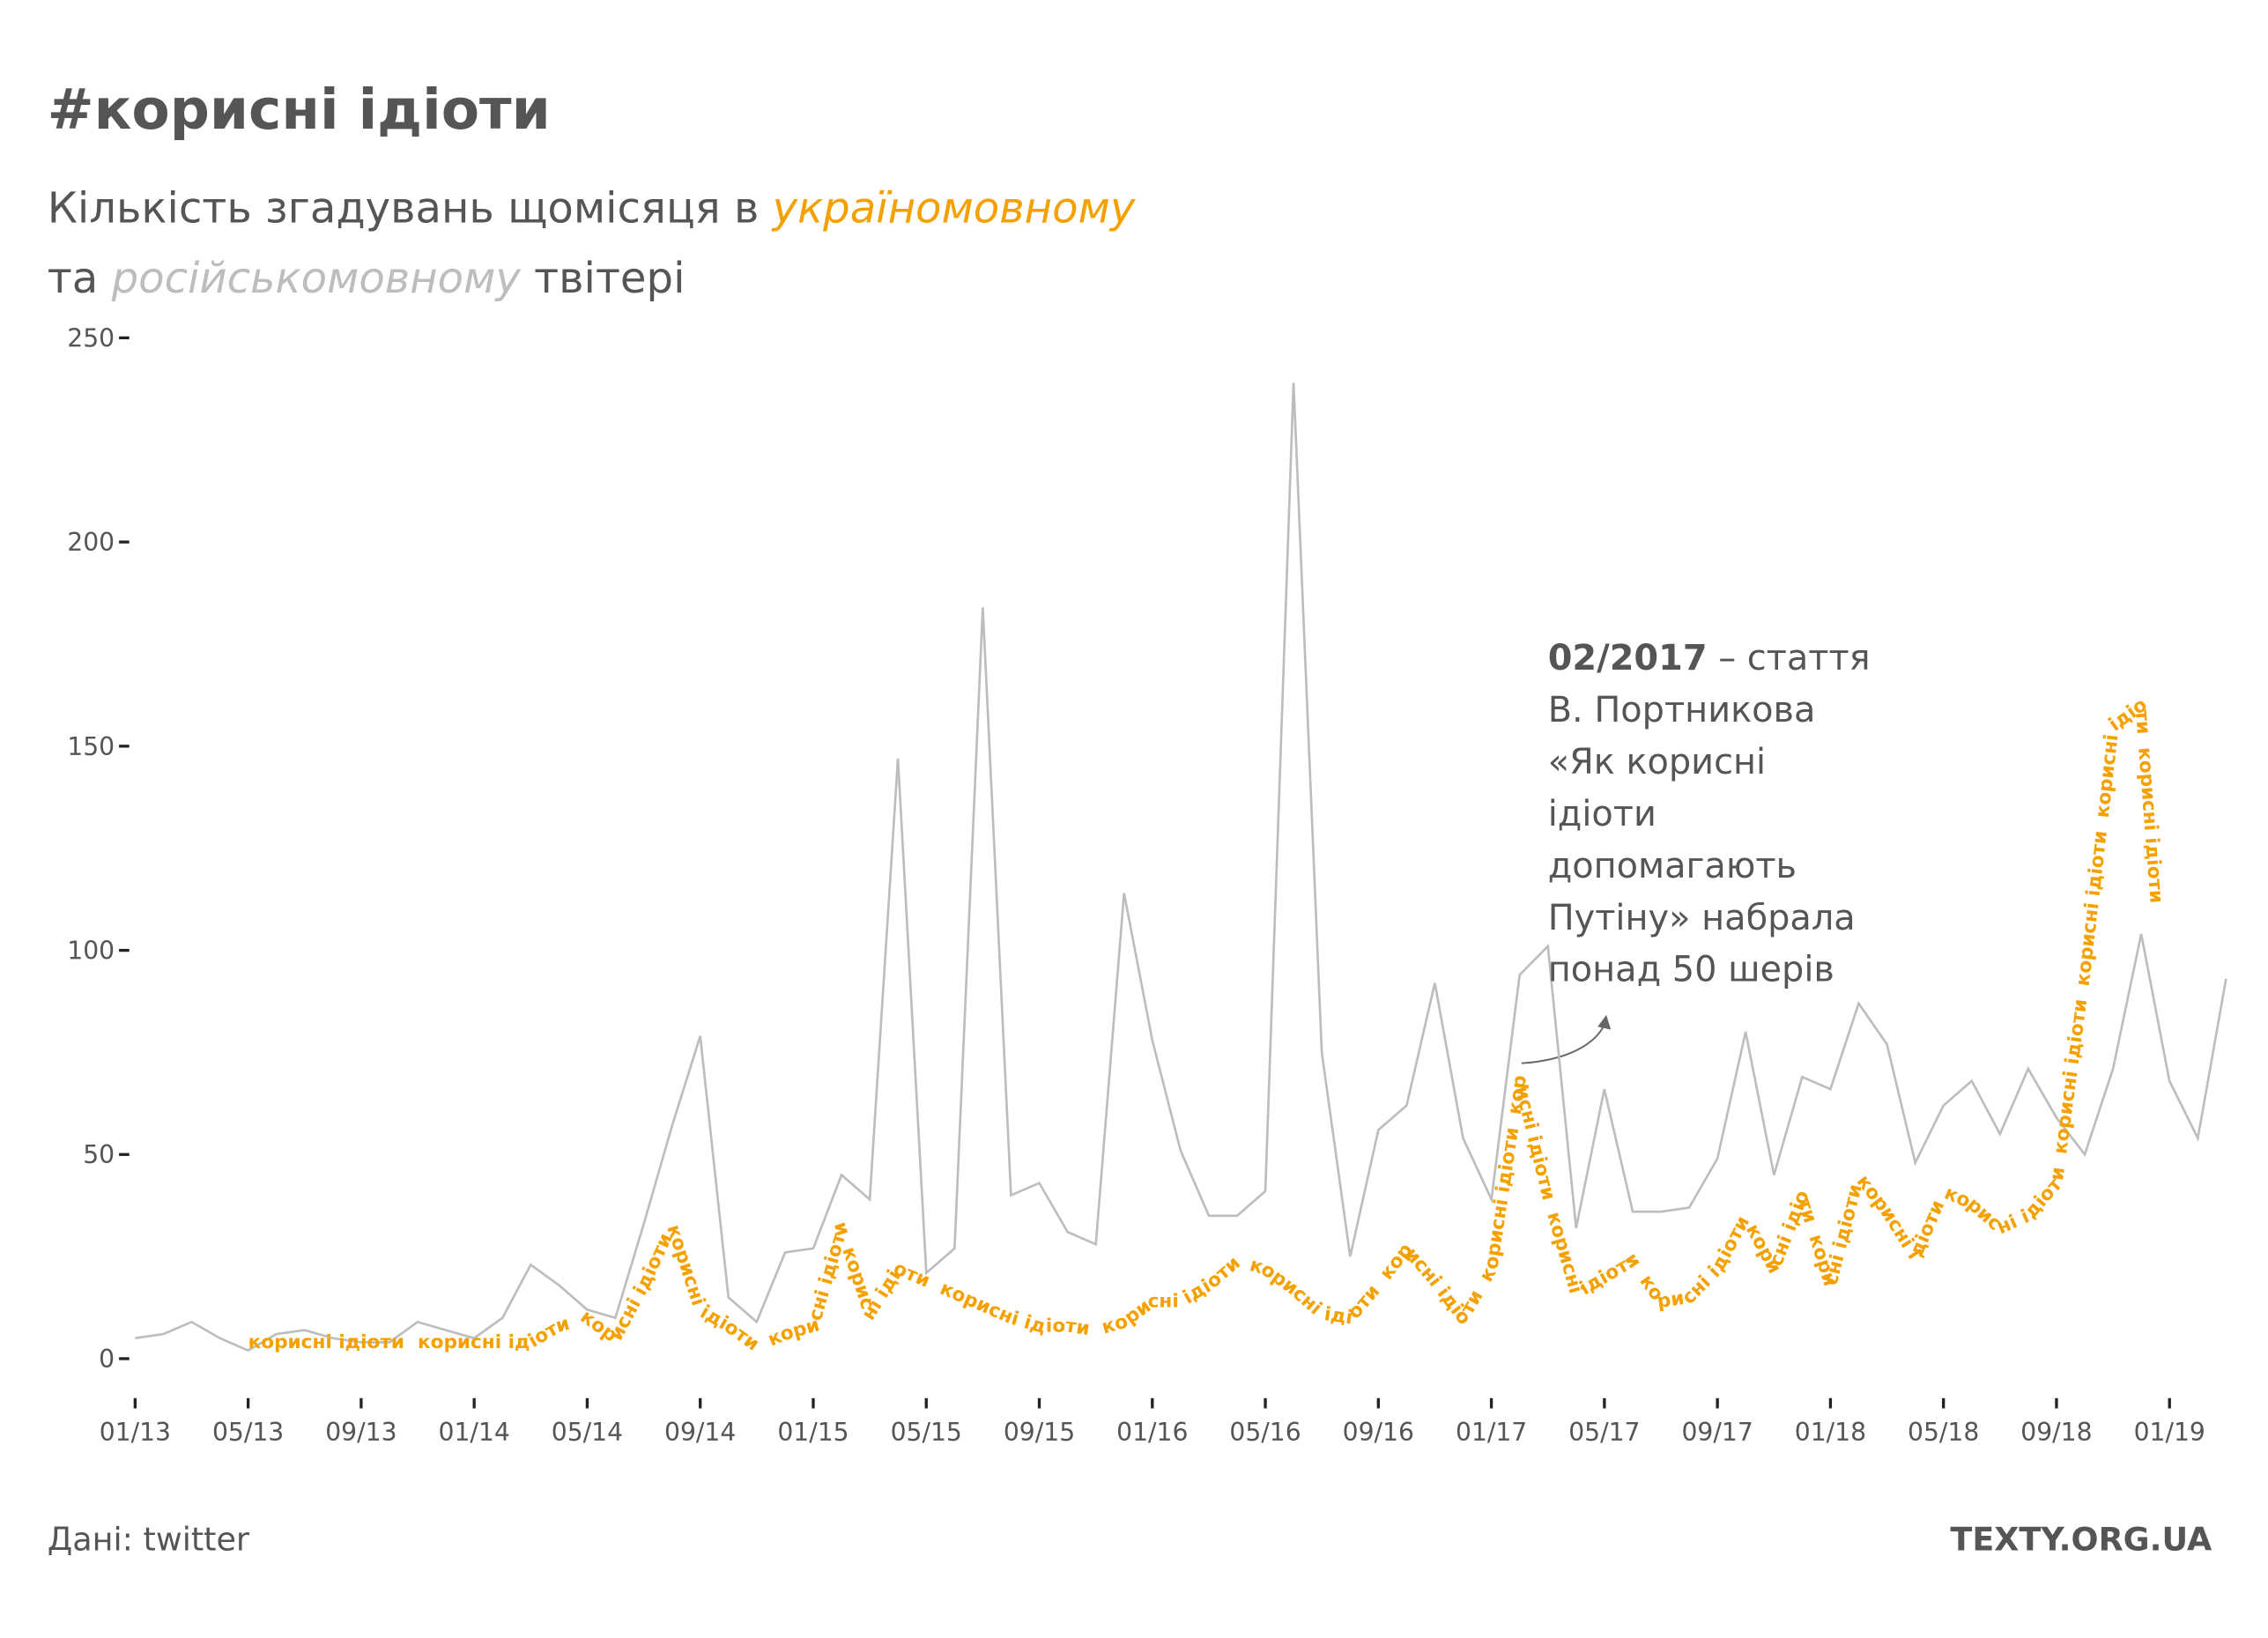 The image size is (2268, 1638). Describe the element at coordinates (410, 208) in the screenshot. I see `subtitle-text: Кількість згадувань щомісяця в` at that location.